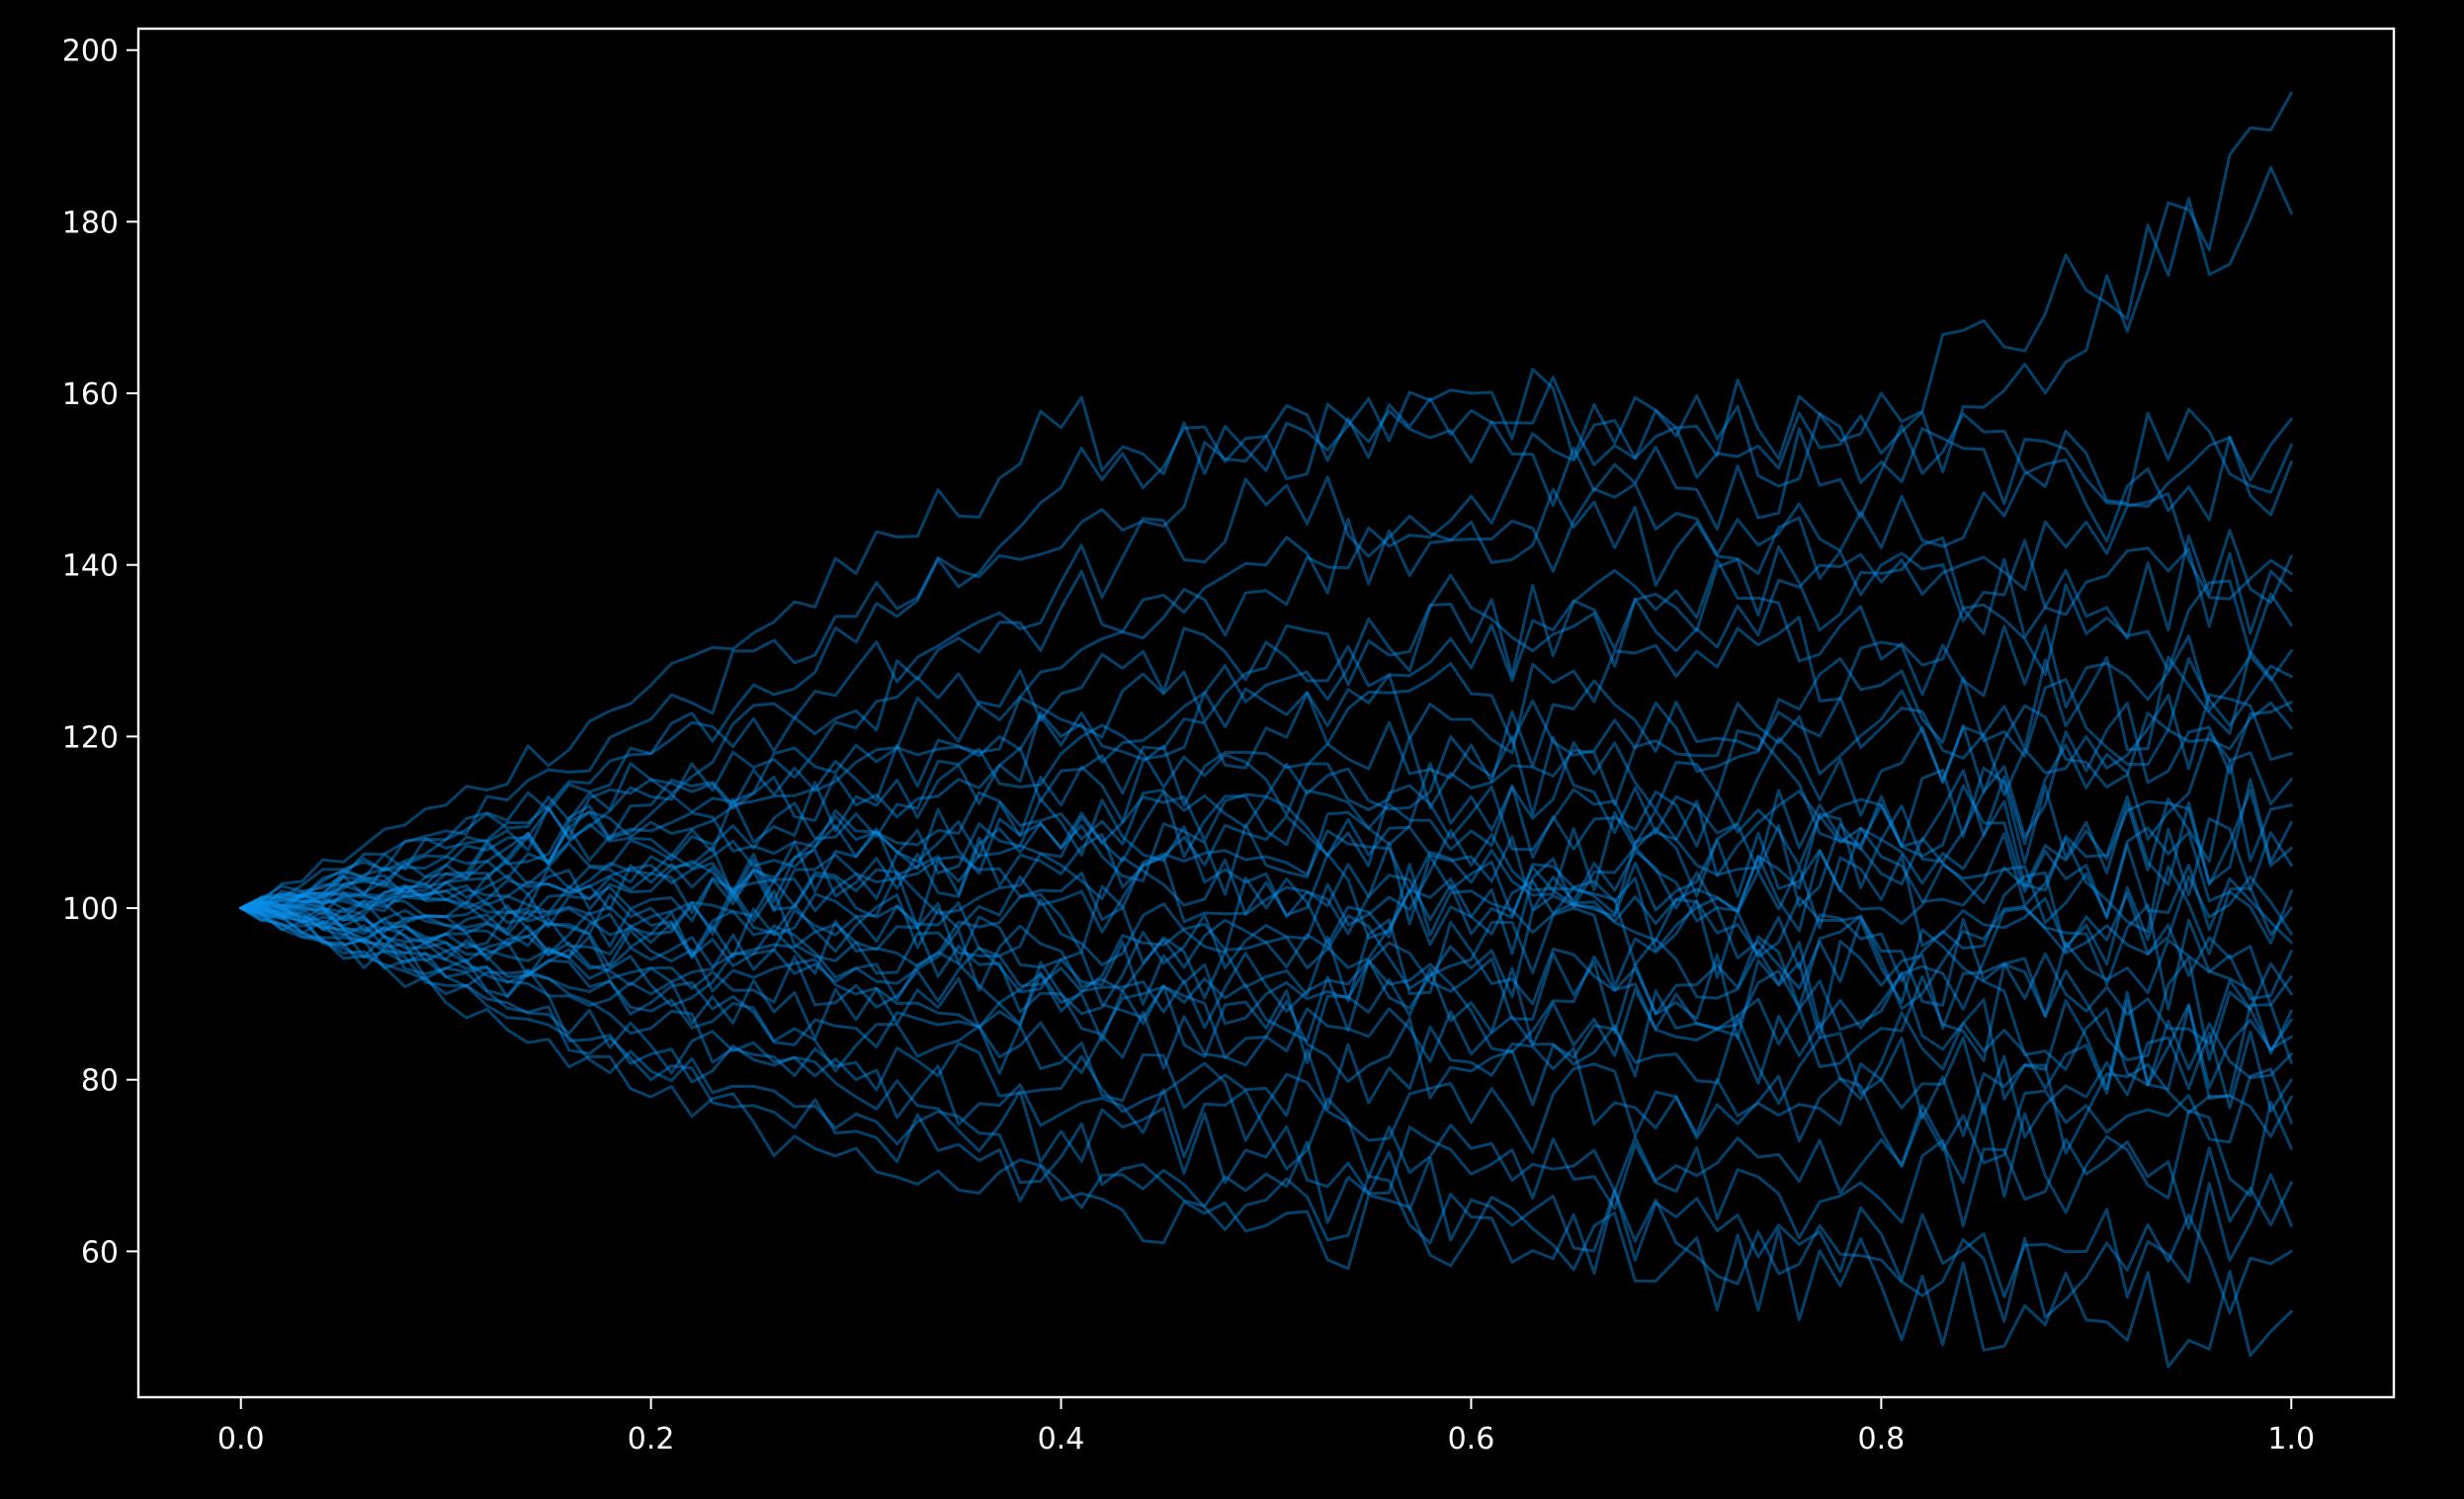  I want to click on x-tick-label: 0.8, so click(1882, 1439).